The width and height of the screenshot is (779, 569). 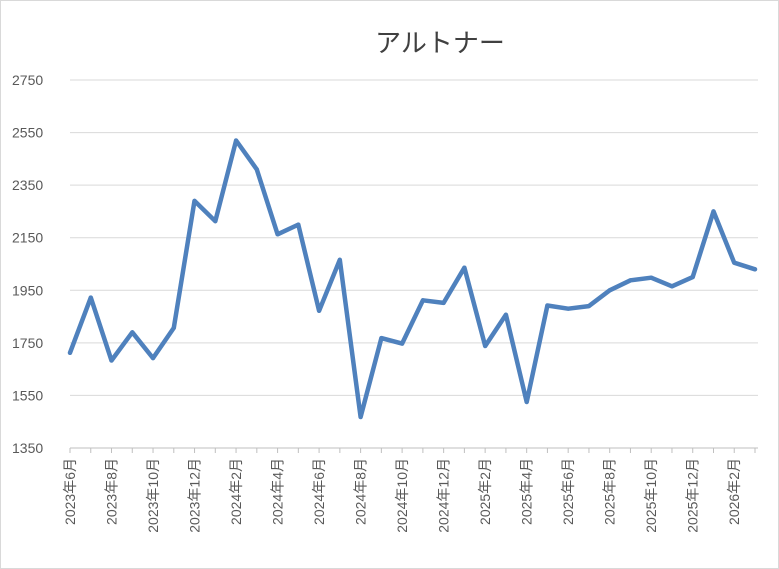 What do you see at coordinates (444, 495) in the screenshot?
I see `x-tick-label: 2024年12月` at bounding box center [444, 495].